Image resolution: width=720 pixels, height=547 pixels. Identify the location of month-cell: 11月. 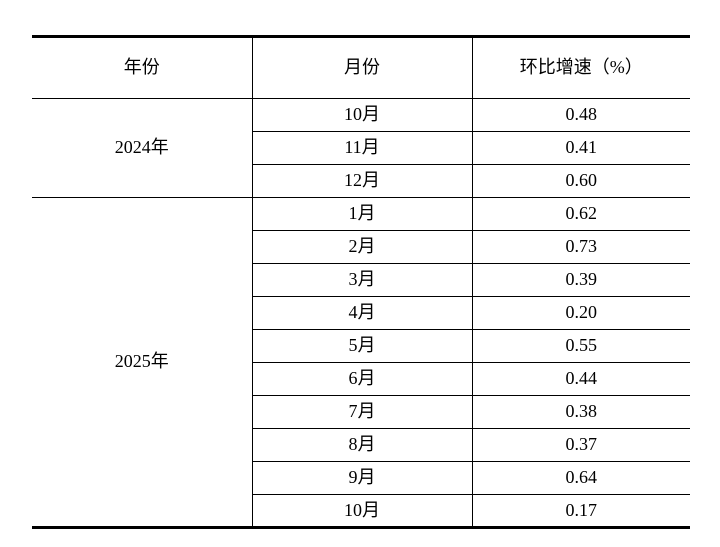
(362, 148).